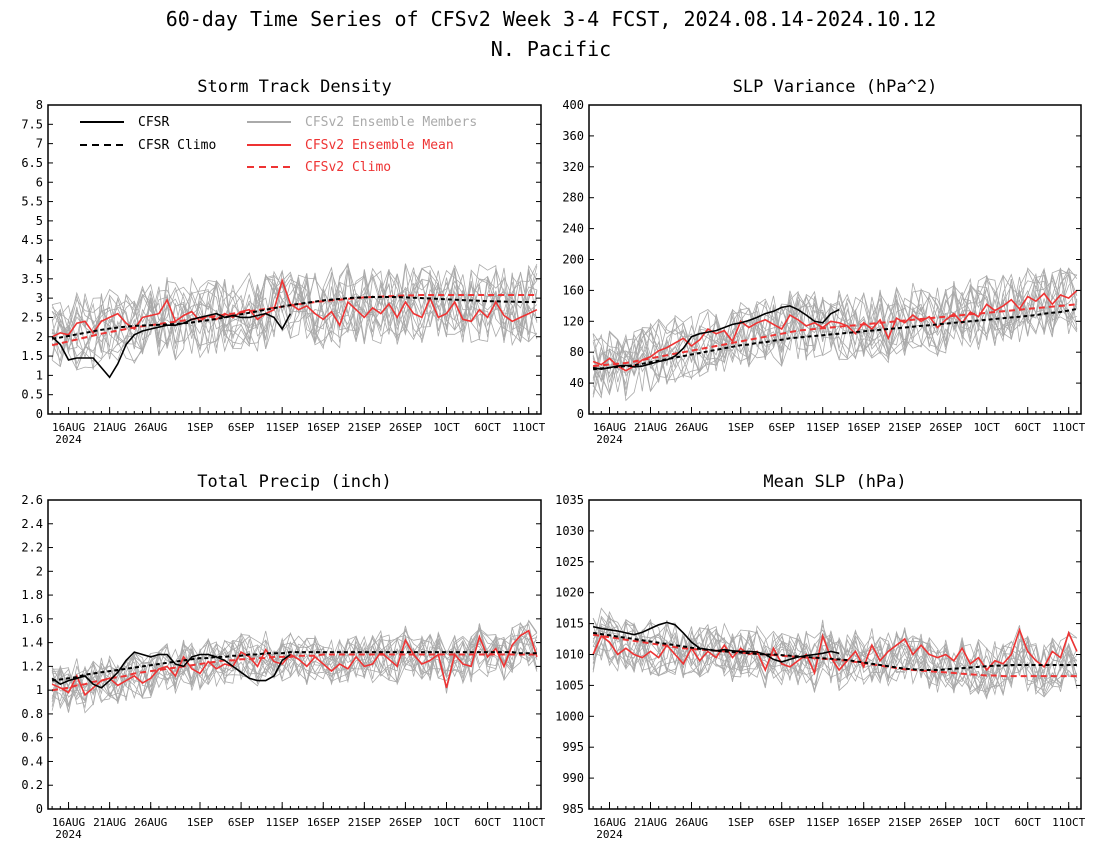  I want to click on y-tick-label: 1.4, so click(32, 643).